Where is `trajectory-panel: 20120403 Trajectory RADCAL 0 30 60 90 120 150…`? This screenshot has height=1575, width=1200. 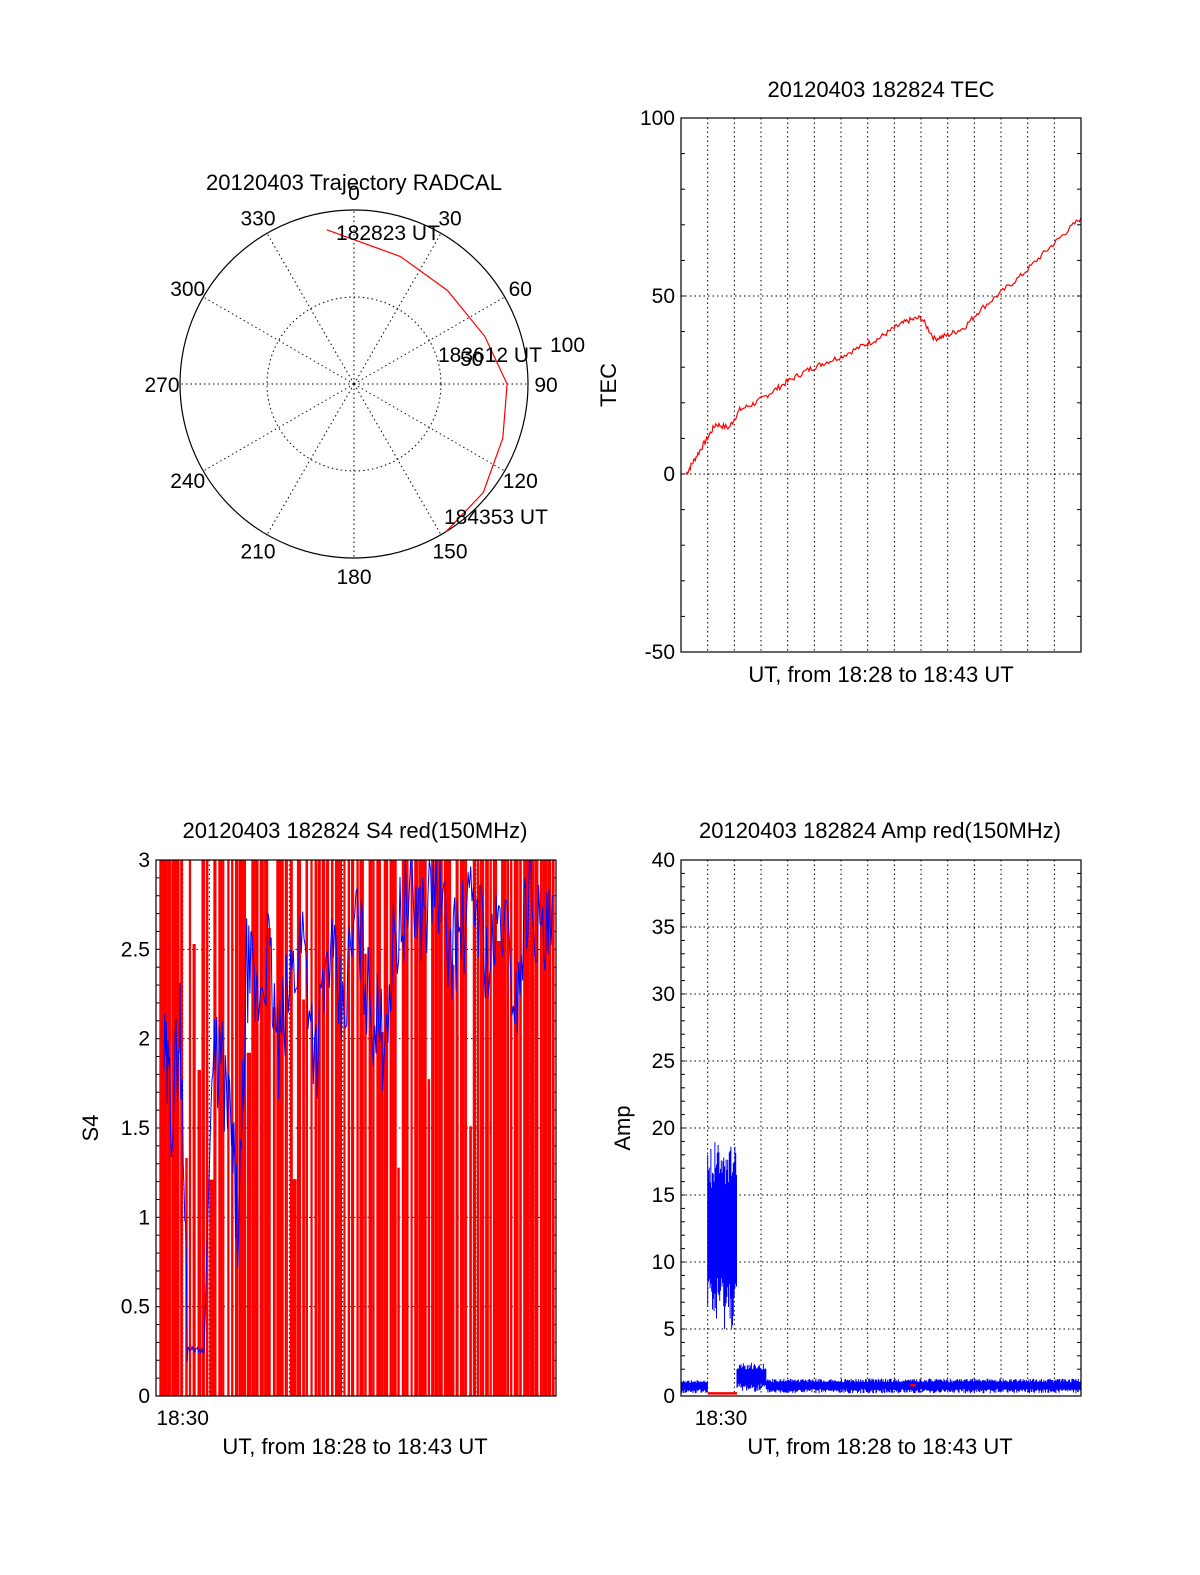
trajectory-panel: 20120403 Trajectory RADCAL 0 30 60 90 120 150… is located at coordinates (364, 379).